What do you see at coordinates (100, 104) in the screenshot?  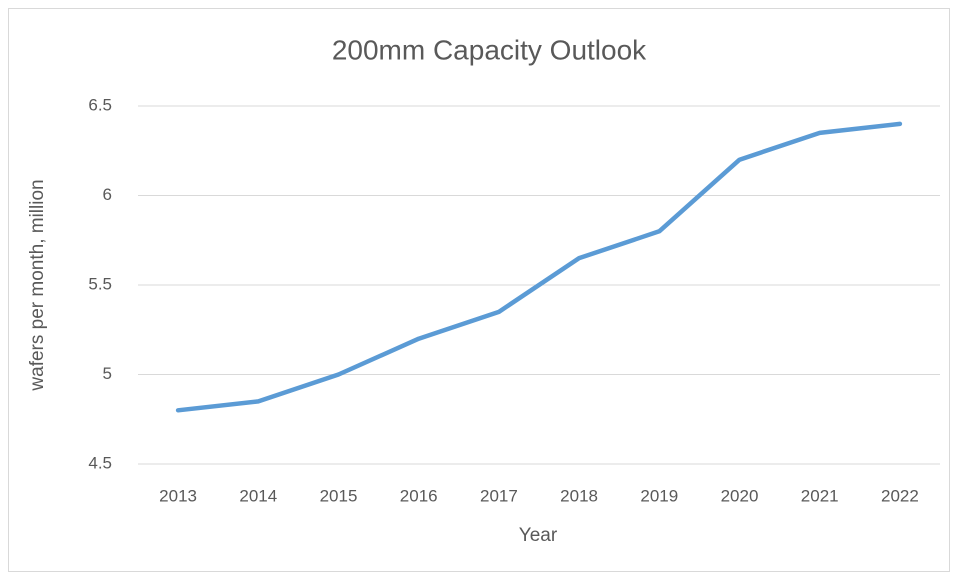 I see `y-tick-label: 6.5` at bounding box center [100, 104].